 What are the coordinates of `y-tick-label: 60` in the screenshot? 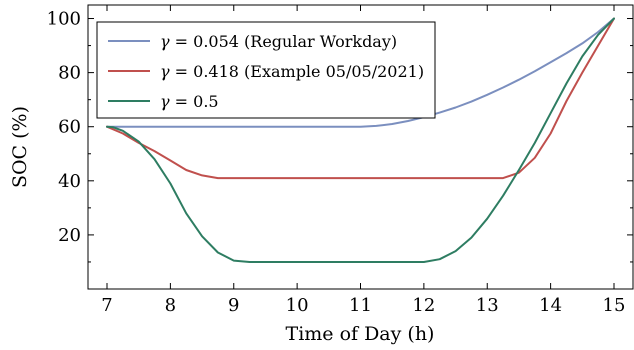 It's located at (69, 127).